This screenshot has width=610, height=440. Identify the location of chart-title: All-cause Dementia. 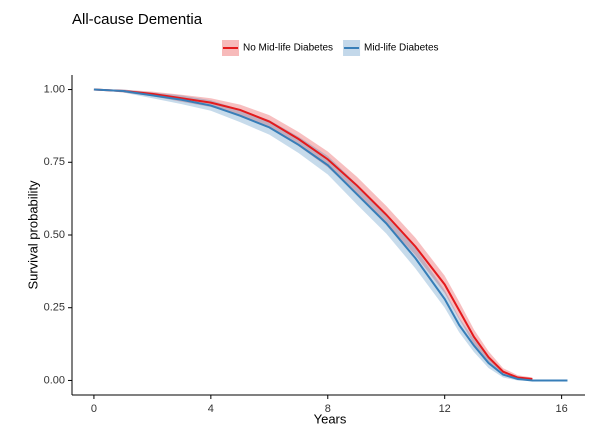
(137, 19).